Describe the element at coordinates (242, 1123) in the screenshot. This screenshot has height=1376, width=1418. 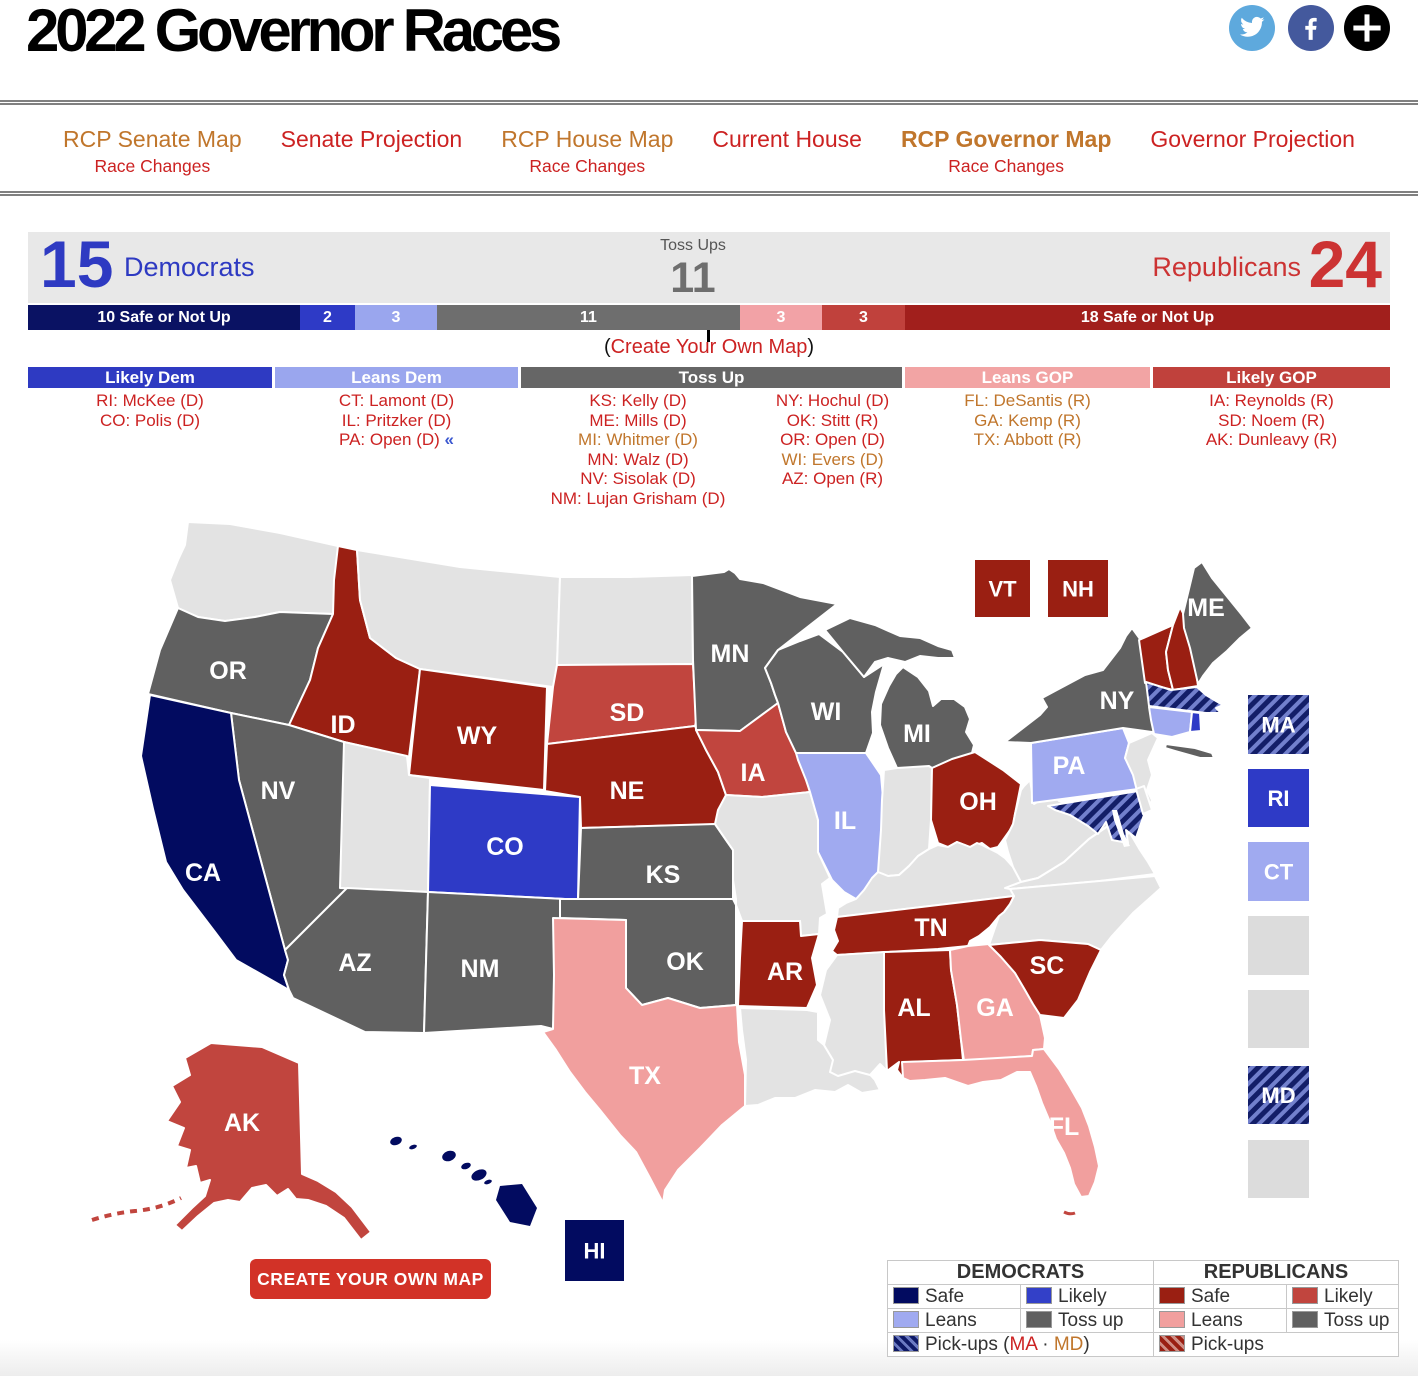
I see `svg-text: AK` at that location.